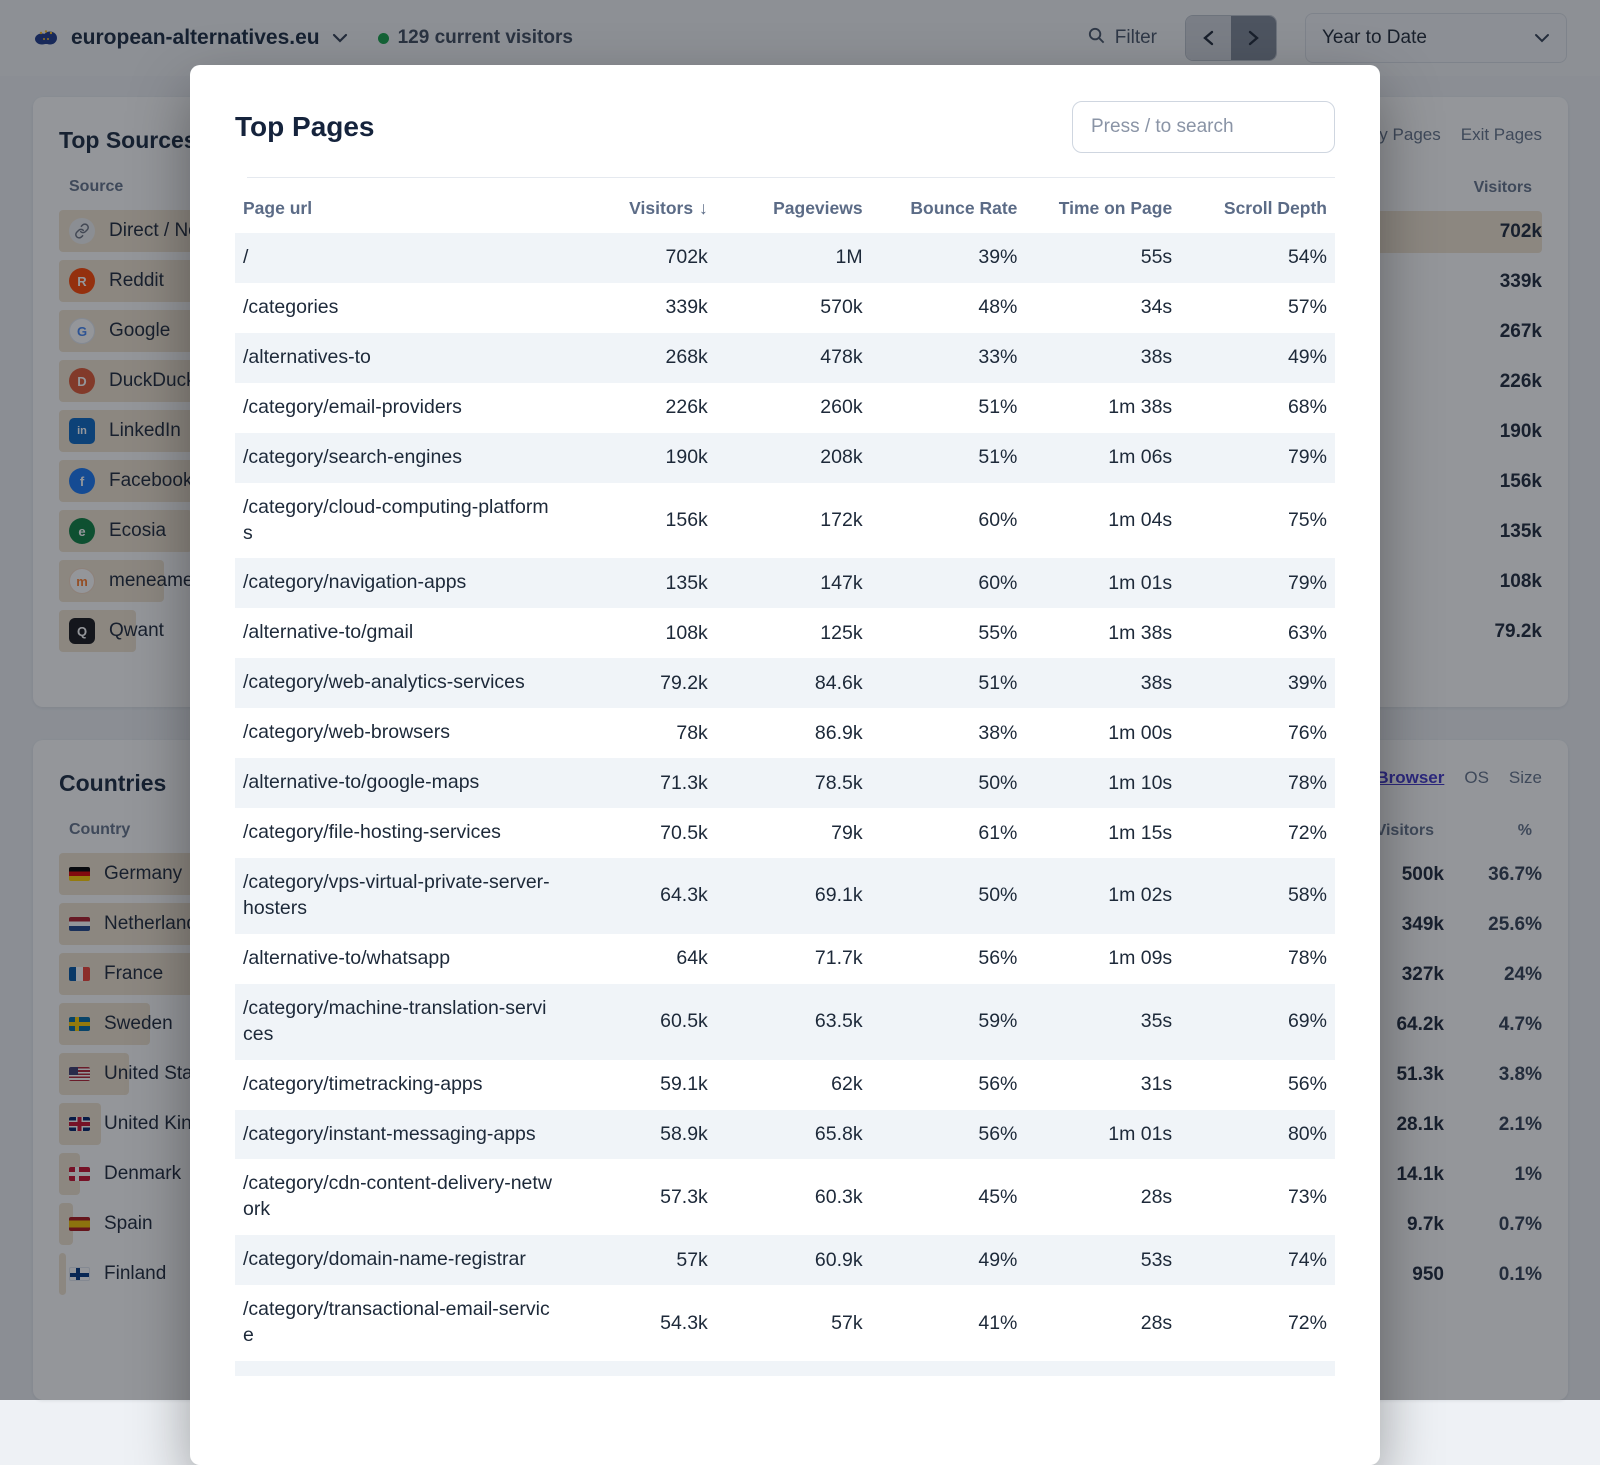 This screenshot has height=1465, width=1600. Describe the element at coordinates (328, 632) in the screenshot. I see `page-url-link: /alternative-to/gmail` at that location.